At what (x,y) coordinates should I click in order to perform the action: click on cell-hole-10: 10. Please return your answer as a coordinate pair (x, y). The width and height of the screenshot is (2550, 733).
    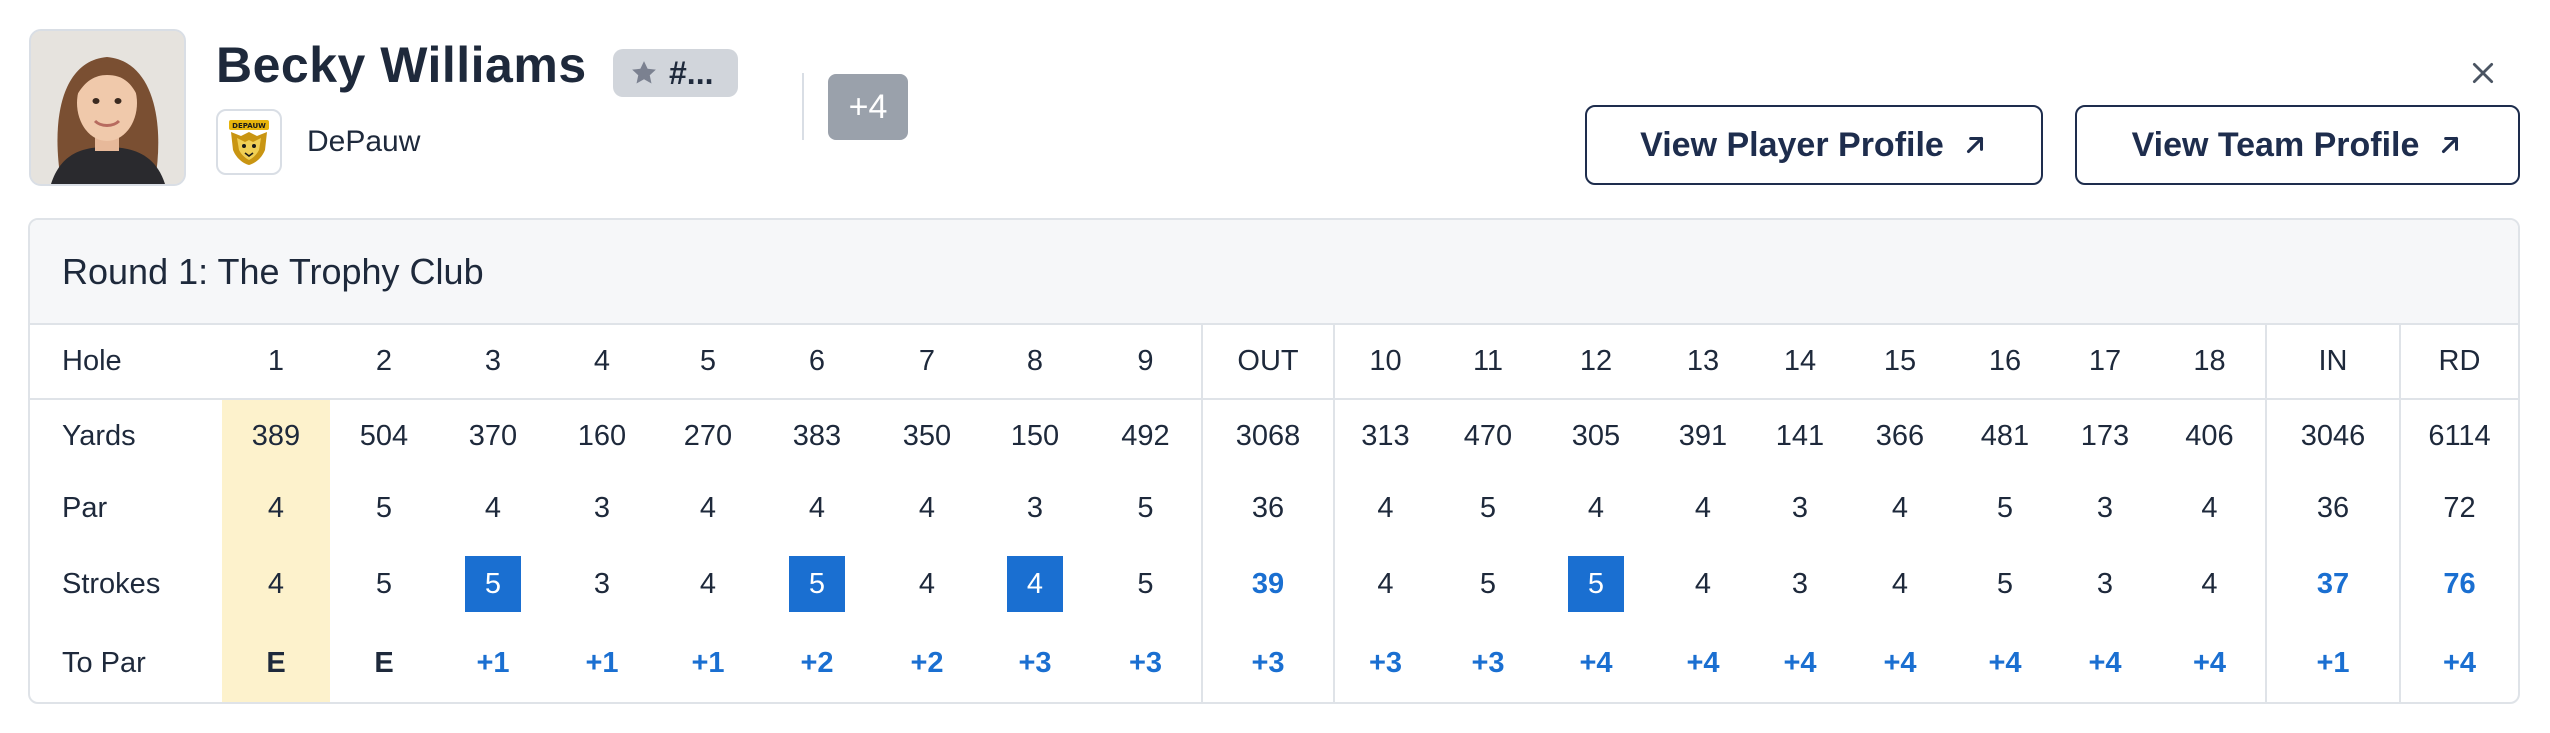
    Looking at the image, I should click on (1384, 362).